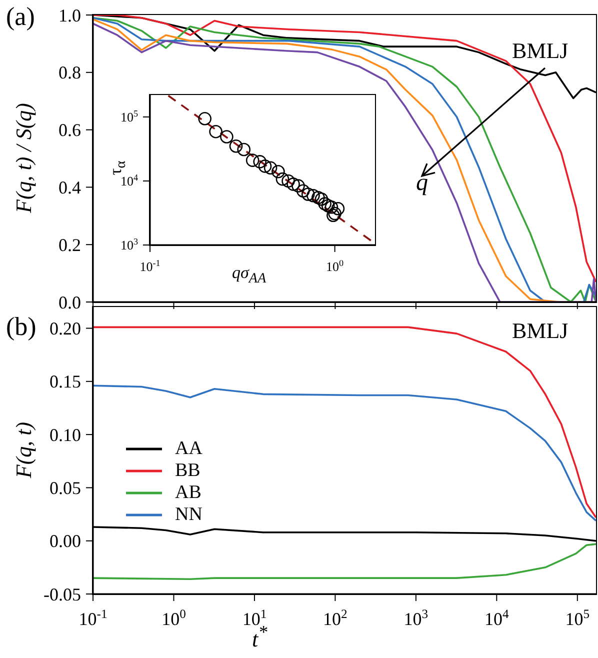  I want to click on legend-label: AA, so click(188, 449).